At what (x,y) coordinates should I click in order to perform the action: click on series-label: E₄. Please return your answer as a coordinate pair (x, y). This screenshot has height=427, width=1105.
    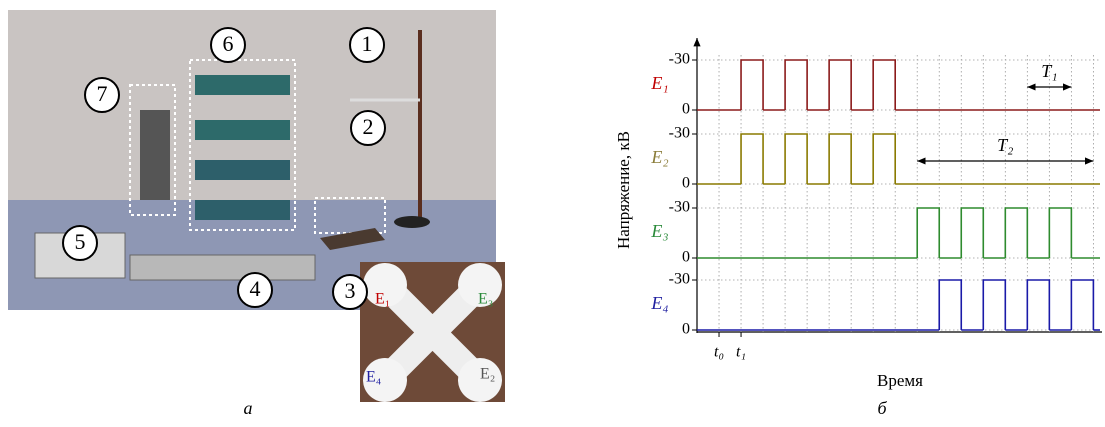
    Looking at the image, I should click on (659, 303).